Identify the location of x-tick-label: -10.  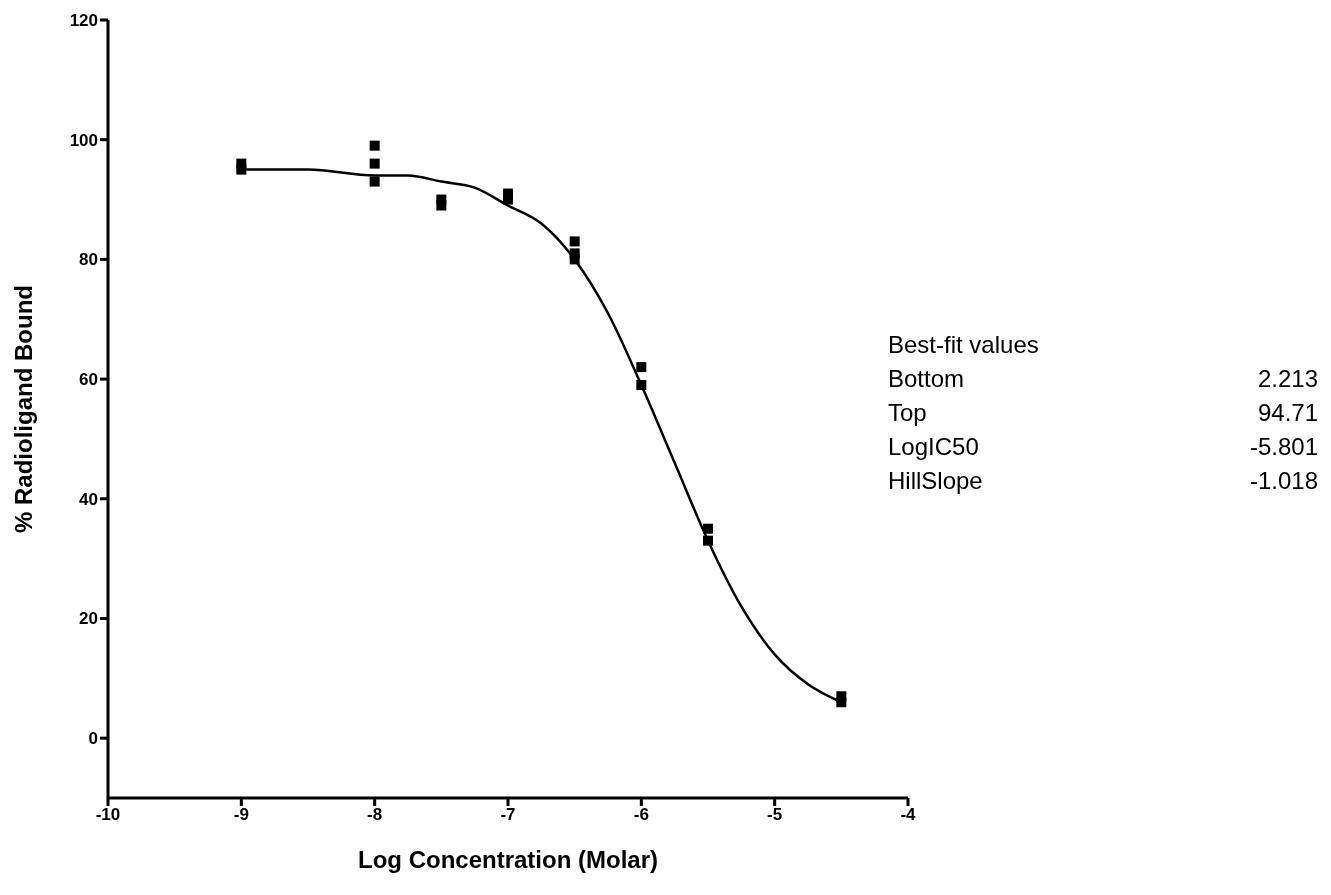
(108, 815).